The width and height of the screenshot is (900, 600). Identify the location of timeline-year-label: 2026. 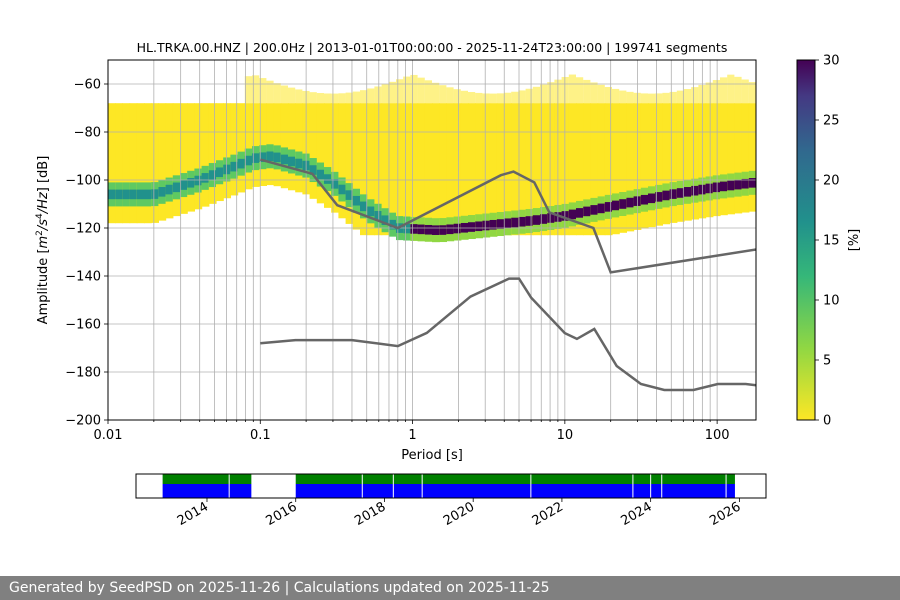
(725, 514).